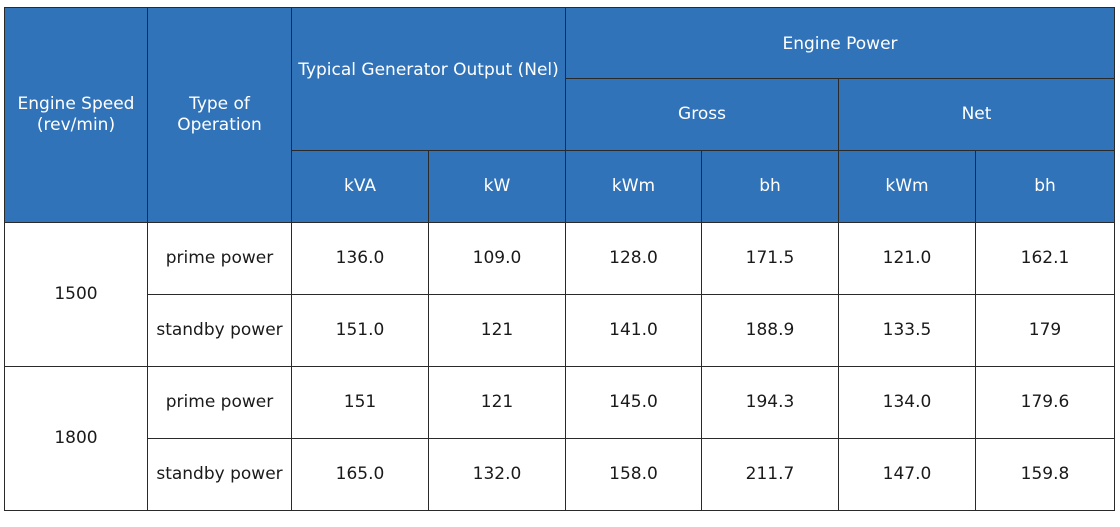 The height and width of the screenshot is (527, 1120). What do you see at coordinates (497, 474) in the screenshot?
I see `value-cell: 132.0` at bounding box center [497, 474].